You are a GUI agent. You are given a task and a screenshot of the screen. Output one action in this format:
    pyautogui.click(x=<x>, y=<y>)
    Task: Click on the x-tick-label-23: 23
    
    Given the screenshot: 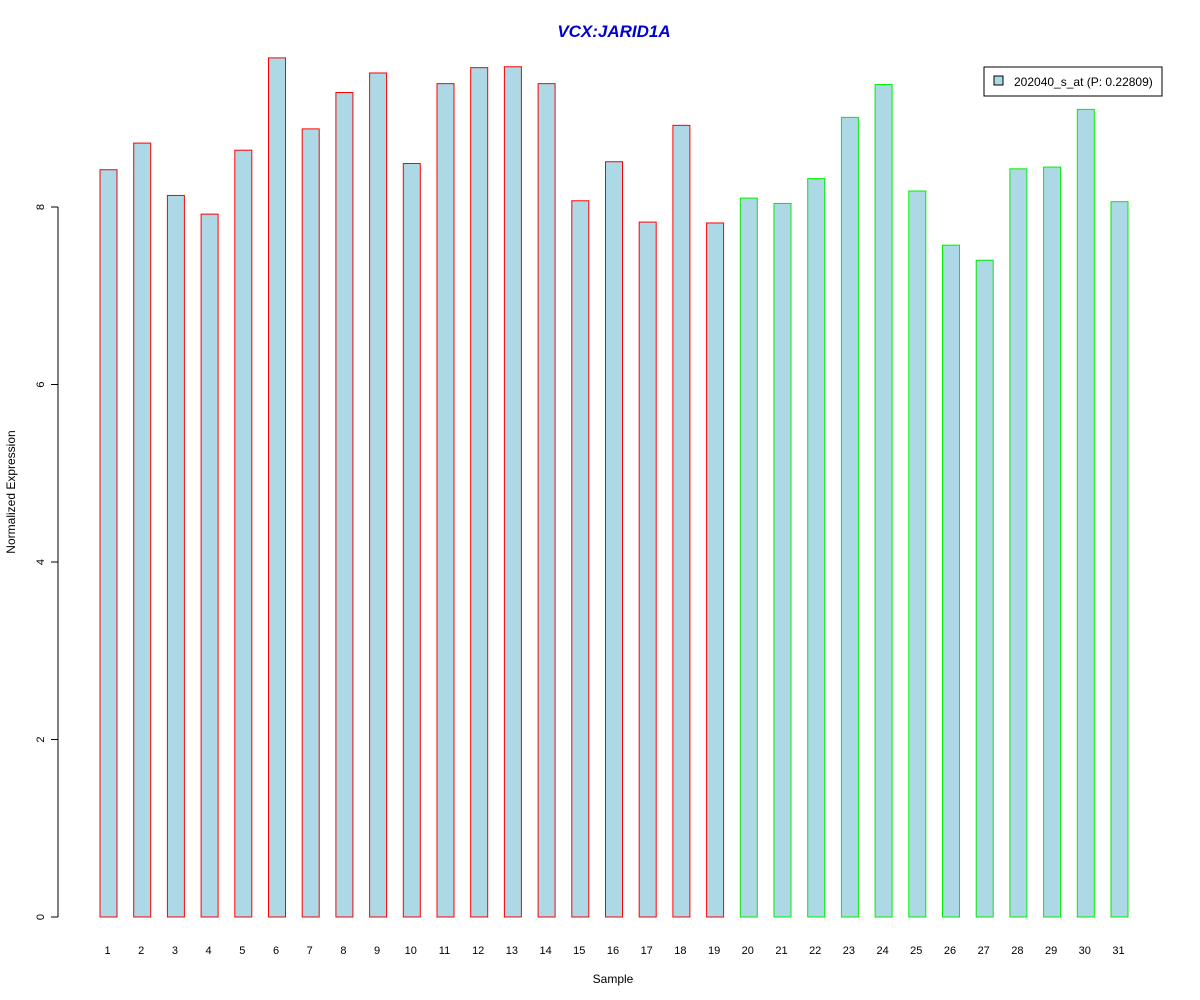 What is the action you would take?
    pyautogui.click(x=849, y=951)
    